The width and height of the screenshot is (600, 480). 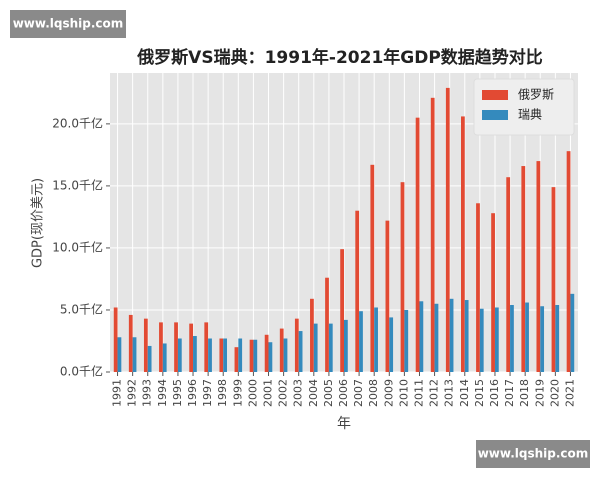 I want to click on x-tick-label: 2014, so click(x=464, y=393).